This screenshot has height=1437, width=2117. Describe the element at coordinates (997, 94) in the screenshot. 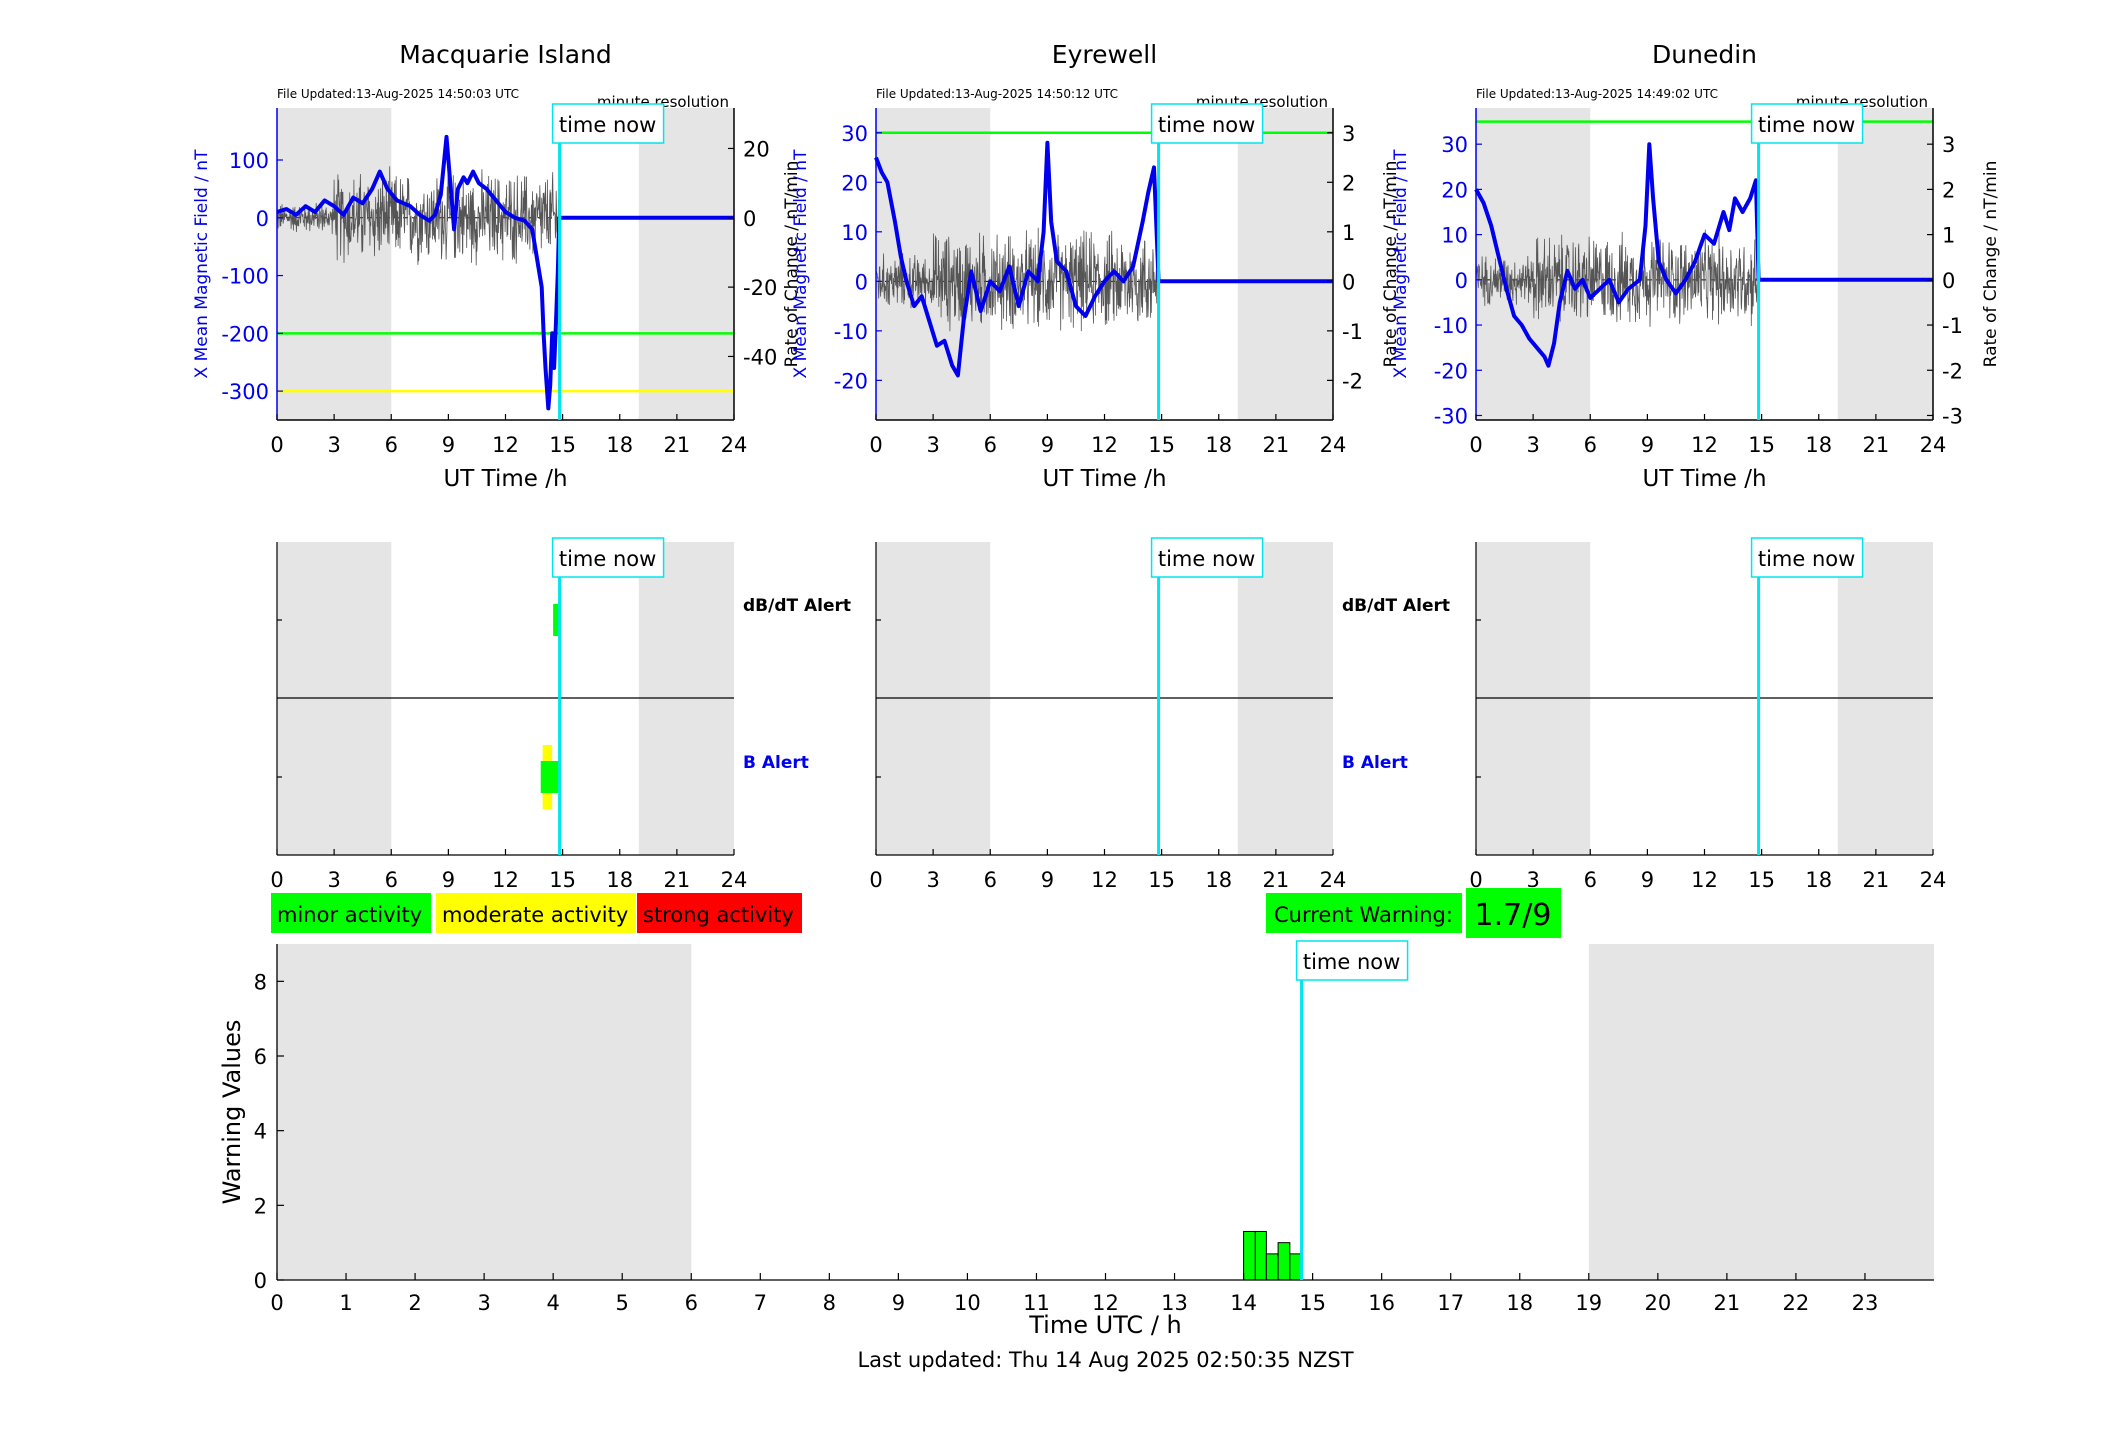

I see `file-updated-text: File Updated:13-Aug-2025 14:50:12 UTC` at that location.